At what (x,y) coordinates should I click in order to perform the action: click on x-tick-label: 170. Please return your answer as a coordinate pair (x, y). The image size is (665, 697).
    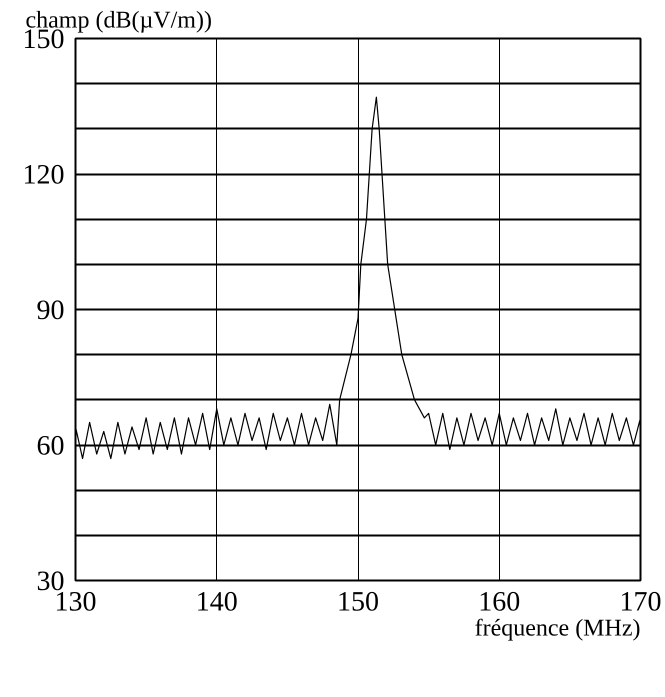
    Looking at the image, I should click on (641, 602).